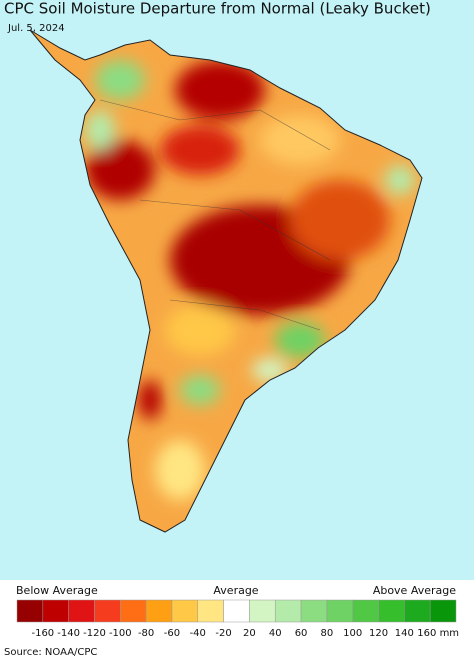 Image resolution: width=474 pixels, height=661 pixels. Describe the element at coordinates (378, 633) in the screenshot. I see `legend-tick-label: 120` at that location.